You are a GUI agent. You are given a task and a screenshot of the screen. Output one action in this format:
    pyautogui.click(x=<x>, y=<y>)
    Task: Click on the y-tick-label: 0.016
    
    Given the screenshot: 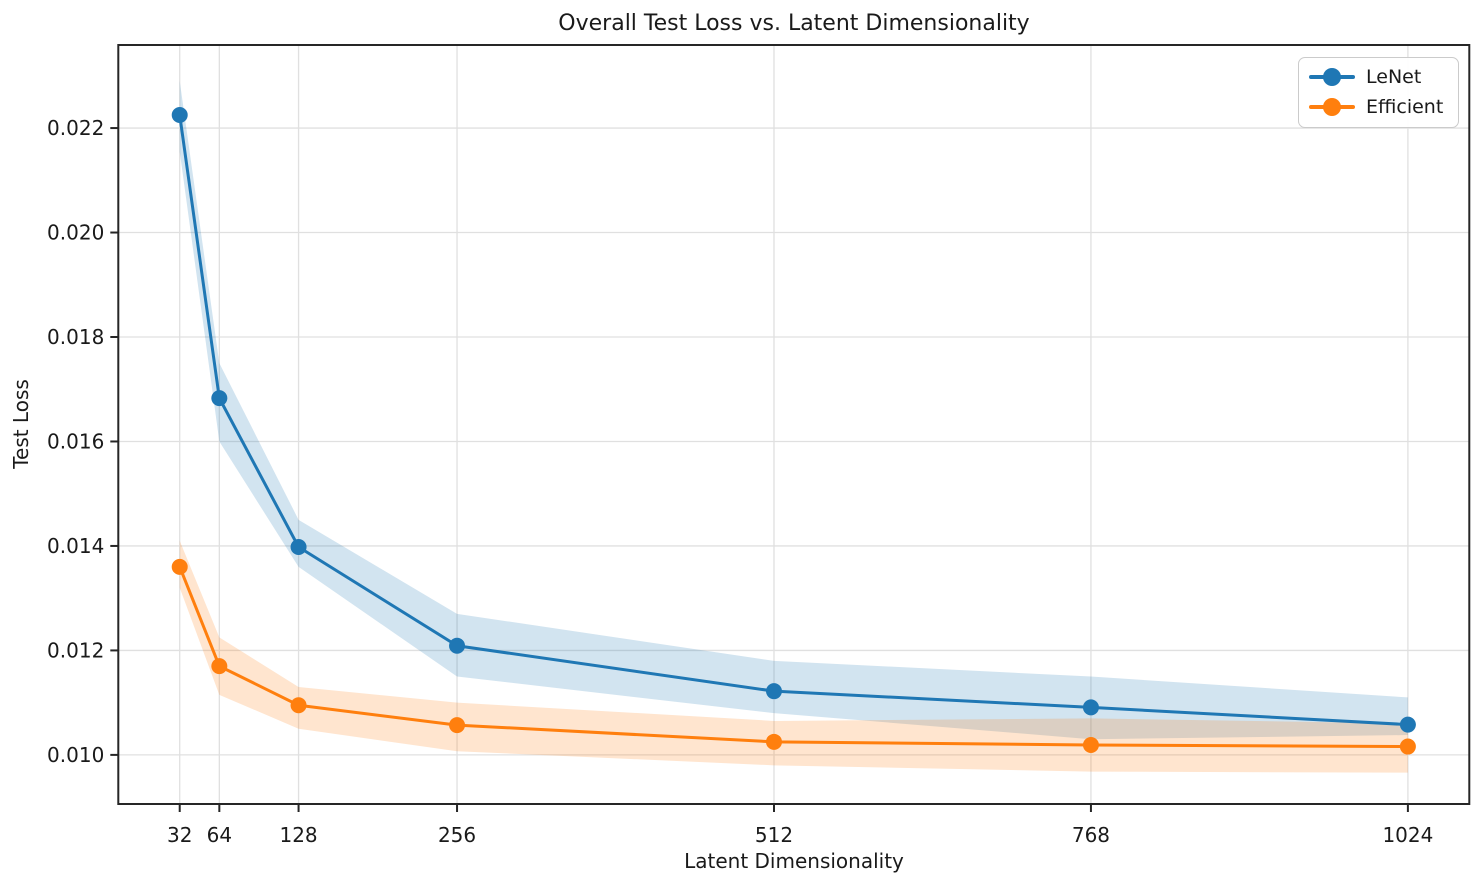 What is the action you would take?
    pyautogui.click(x=75, y=441)
    